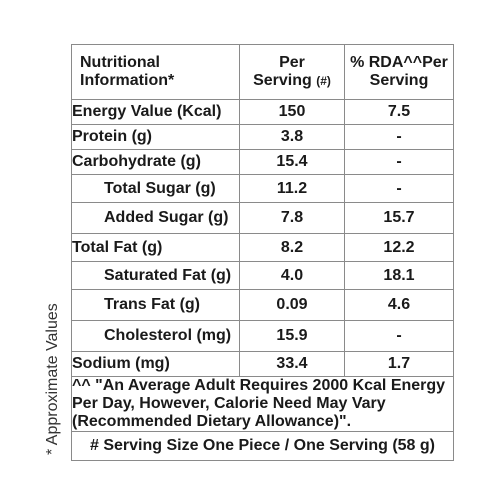  What do you see at coordinates (399, 364) in the screenshot?
I see `rda-value: 1.7` at bounding box center [399, 364].